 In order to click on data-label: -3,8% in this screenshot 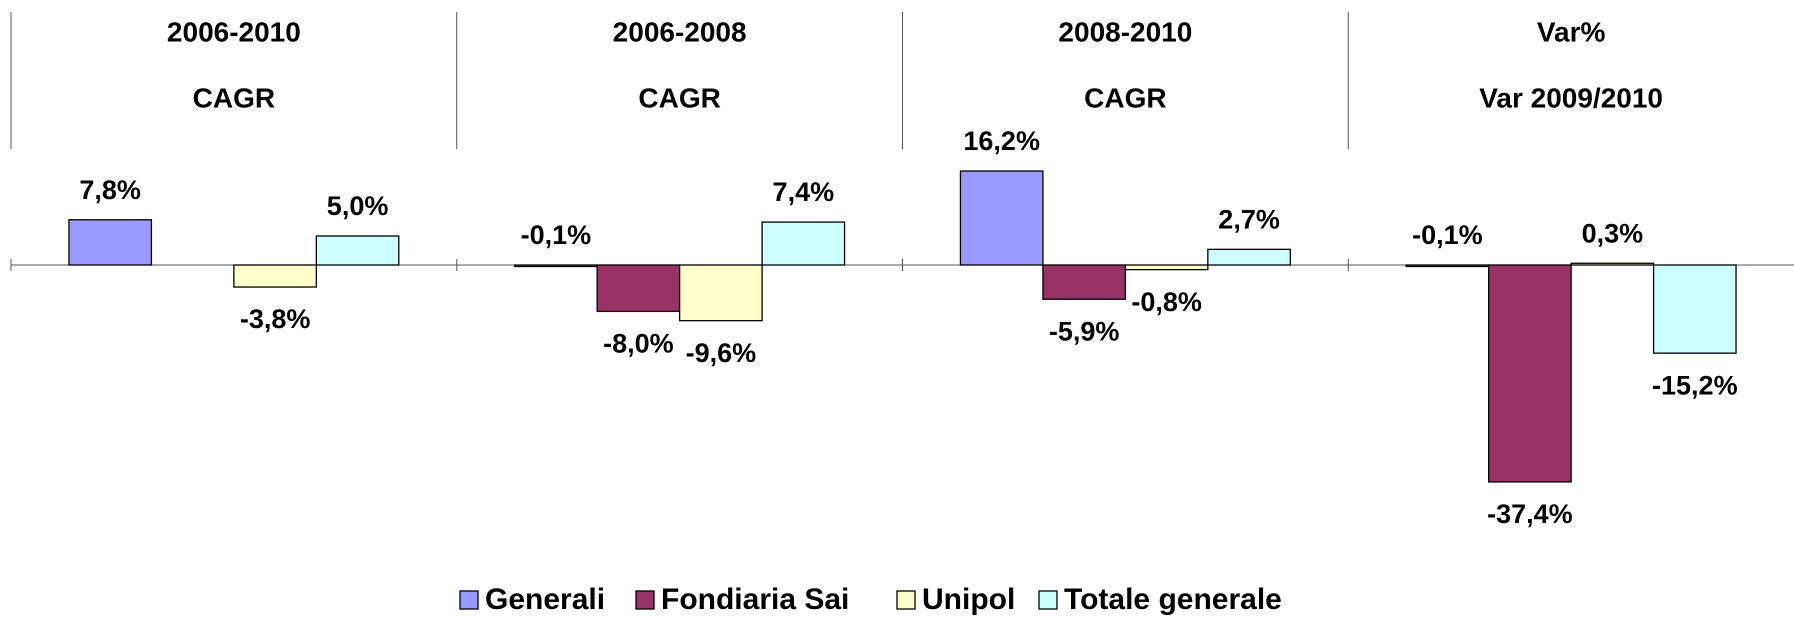, I will do `click(275, 319)`.